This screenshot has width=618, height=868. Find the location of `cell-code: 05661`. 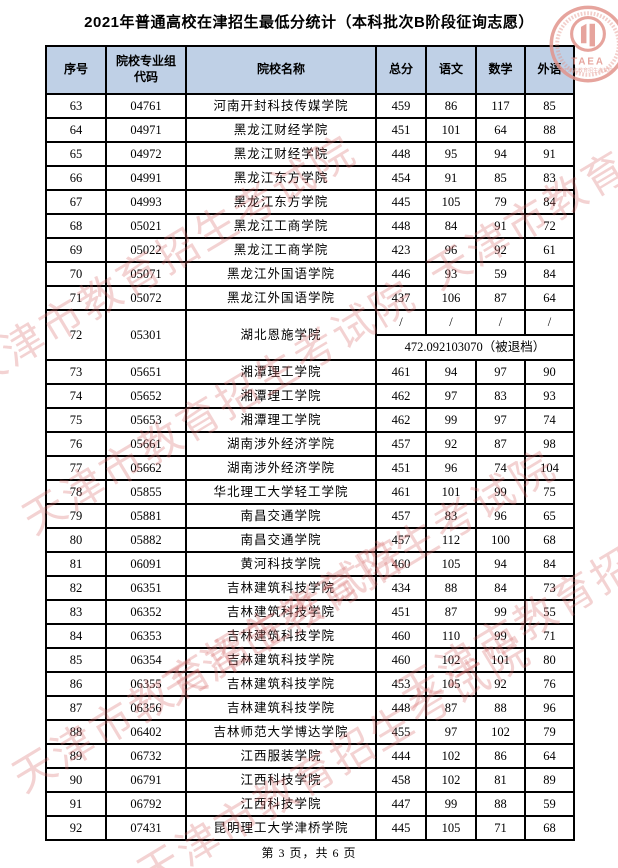

cell-code: 05661 is located at coordinates (146, 444).